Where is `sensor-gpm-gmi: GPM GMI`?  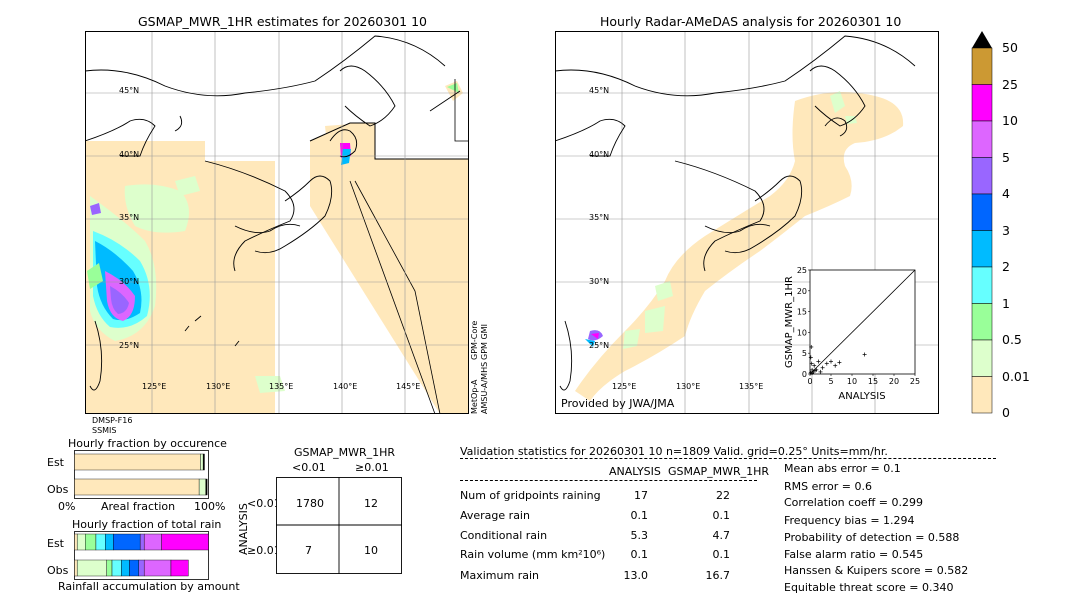
sensor-gpm-gmi: GPM GMI is located at coordinates (484, 342).